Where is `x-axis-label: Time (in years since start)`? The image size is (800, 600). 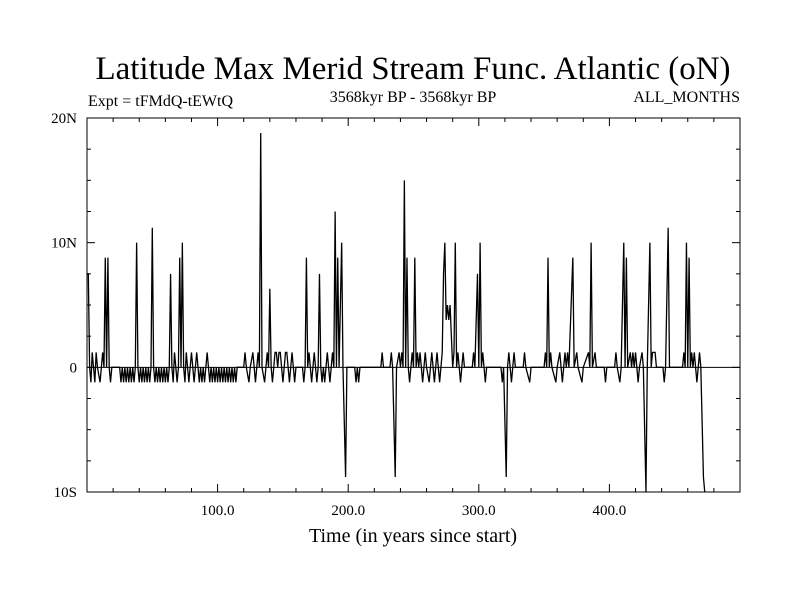 x-axis-label: Time (in years since start) is located at coordinates (413, 536).